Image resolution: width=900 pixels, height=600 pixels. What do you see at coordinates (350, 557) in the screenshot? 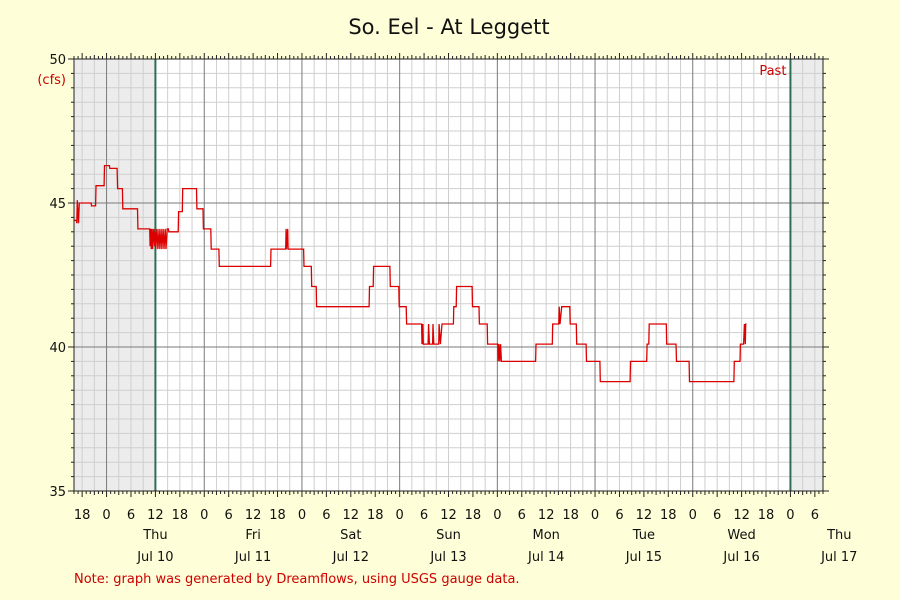
I see `day-date-label: Jul 12` at bounding box center [350, 557].